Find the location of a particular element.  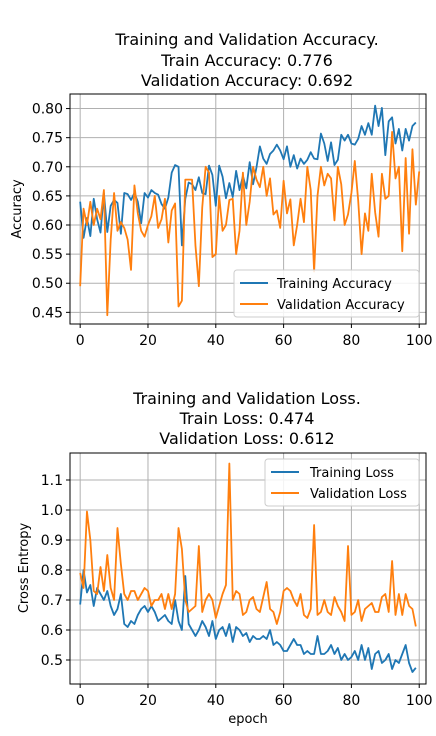

accuracy-y-axis-label: Accuracy is located at coordinates (17, 209).